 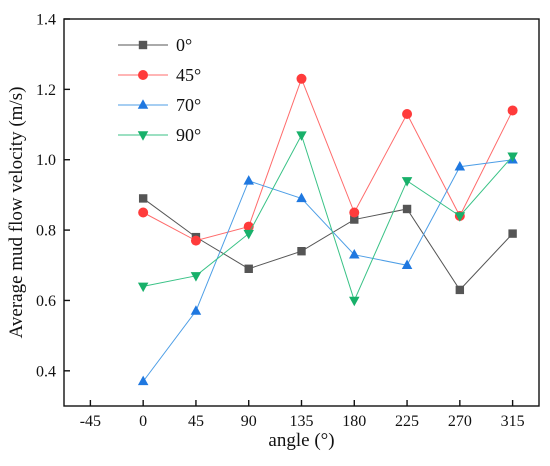 What do you see at coordinates (159, 90) in the screenshot?
I see `legend: 0° 45° 70° 90°` at bounding box center [159, 90].